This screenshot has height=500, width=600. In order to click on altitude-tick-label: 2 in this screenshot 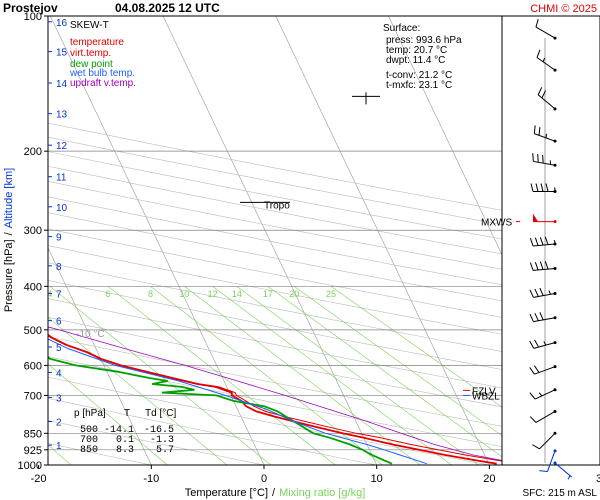, I will do `click(59, 422)`.